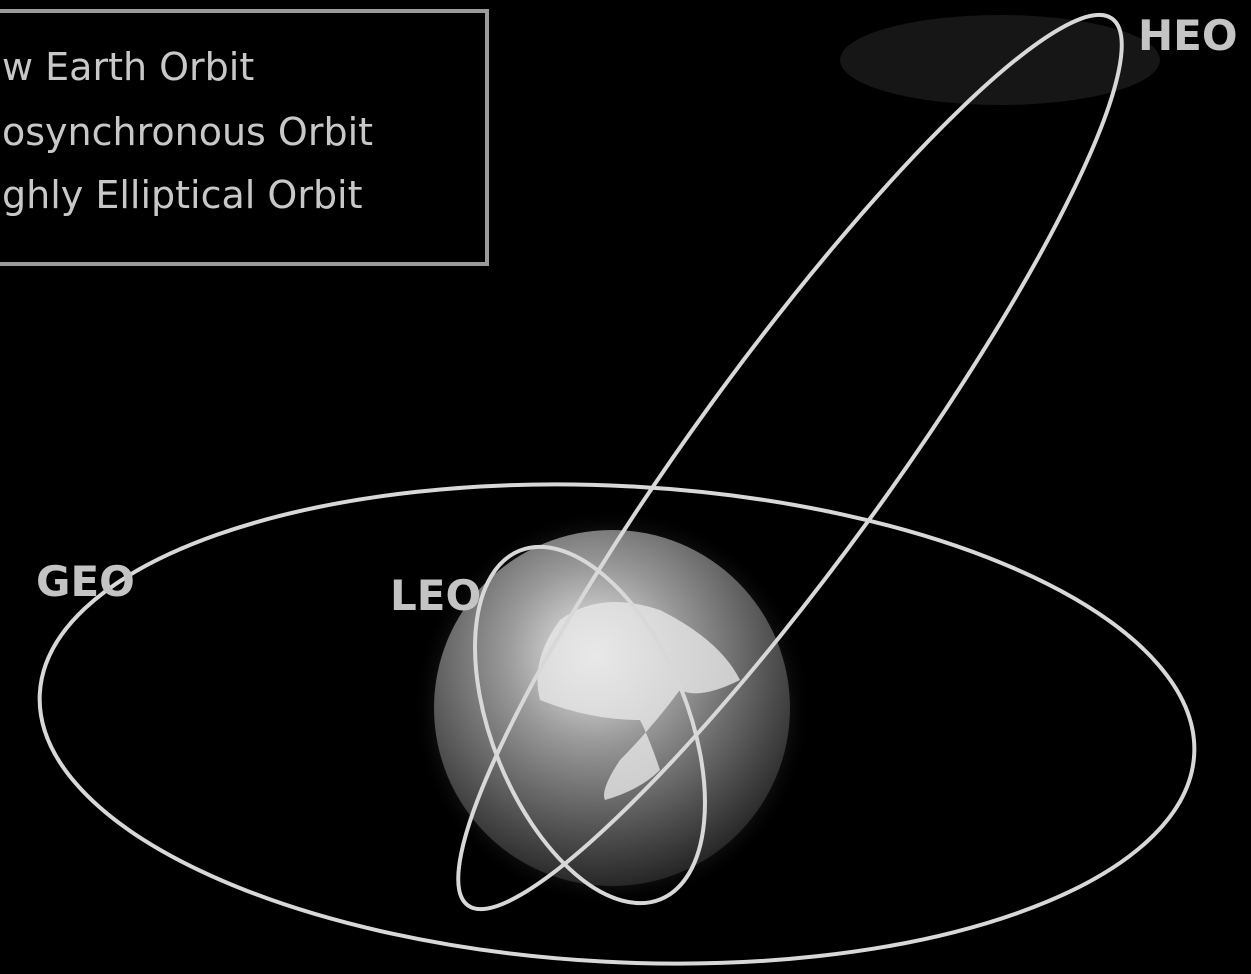 This screenshot has height=974, width=1251. Describe the element at coordinates (128, 67) in the screenshot. I see `legend-item: w Earth Orbit` at that location.